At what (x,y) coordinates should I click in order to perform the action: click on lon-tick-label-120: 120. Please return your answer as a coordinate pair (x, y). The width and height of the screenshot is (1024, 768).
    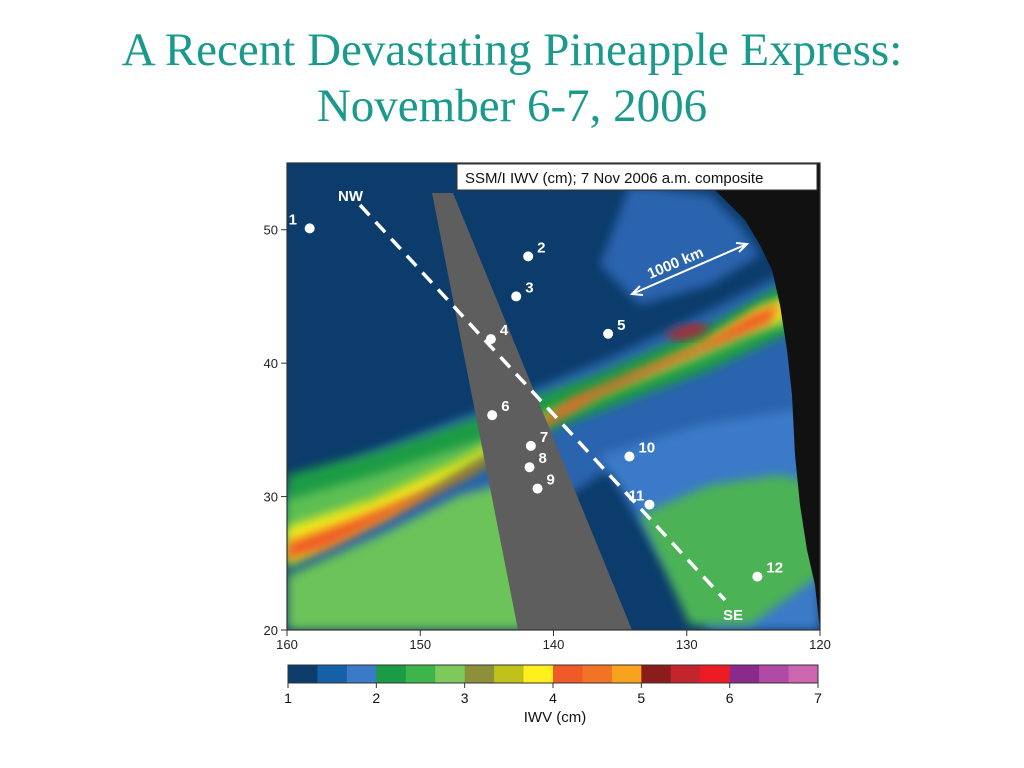
    Looking at the image, I should click on (820, 644).